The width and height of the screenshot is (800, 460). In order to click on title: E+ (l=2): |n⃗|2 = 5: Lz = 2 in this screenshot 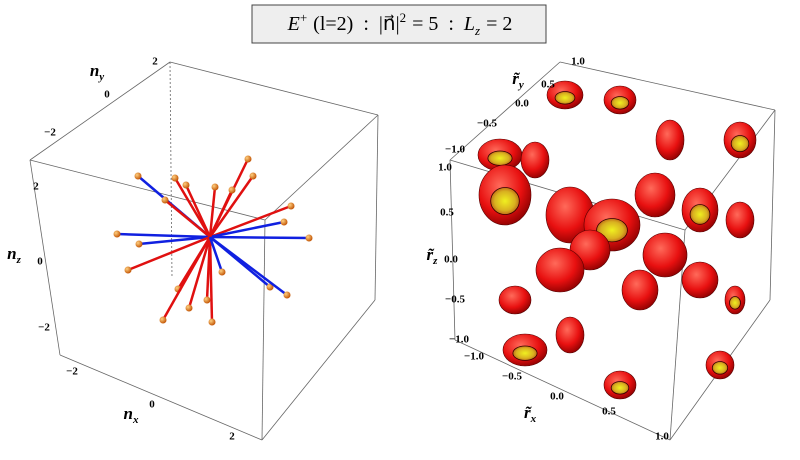, I will do `click(400, 24)`.